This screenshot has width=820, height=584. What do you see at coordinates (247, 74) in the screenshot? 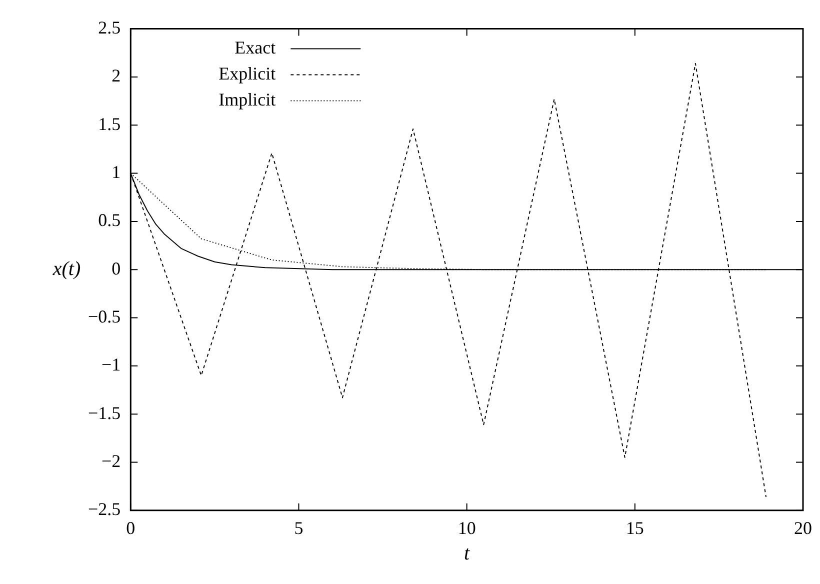
I see `legend-label: Explicit` at bounding box center [247, 74].